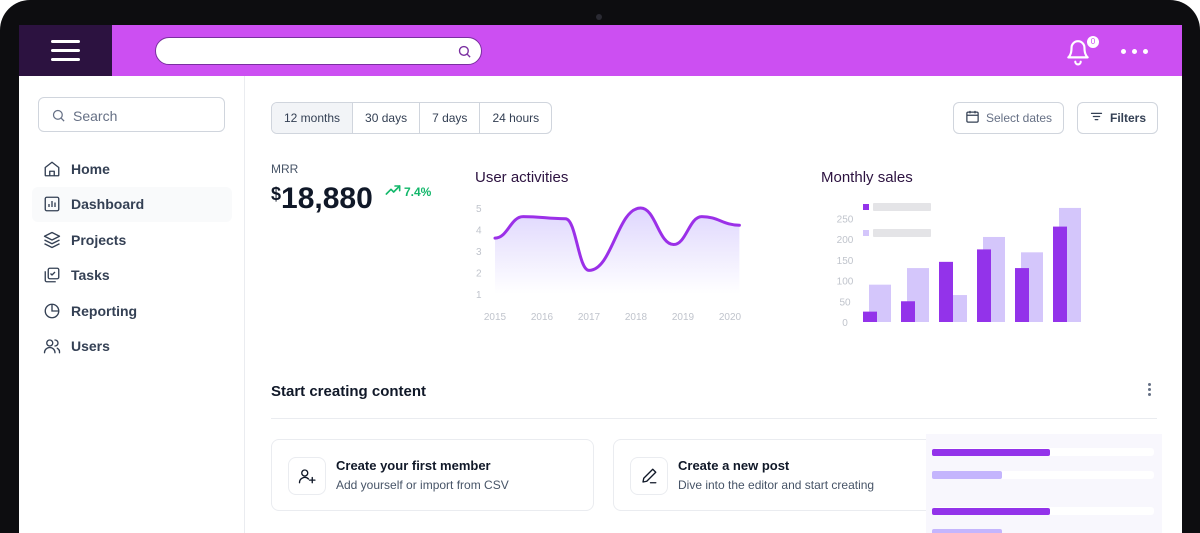  What do you see at coordinates (845, 219) in the screenshot?
I see `y-tick-label: 250` at bounding box center [845, 219].